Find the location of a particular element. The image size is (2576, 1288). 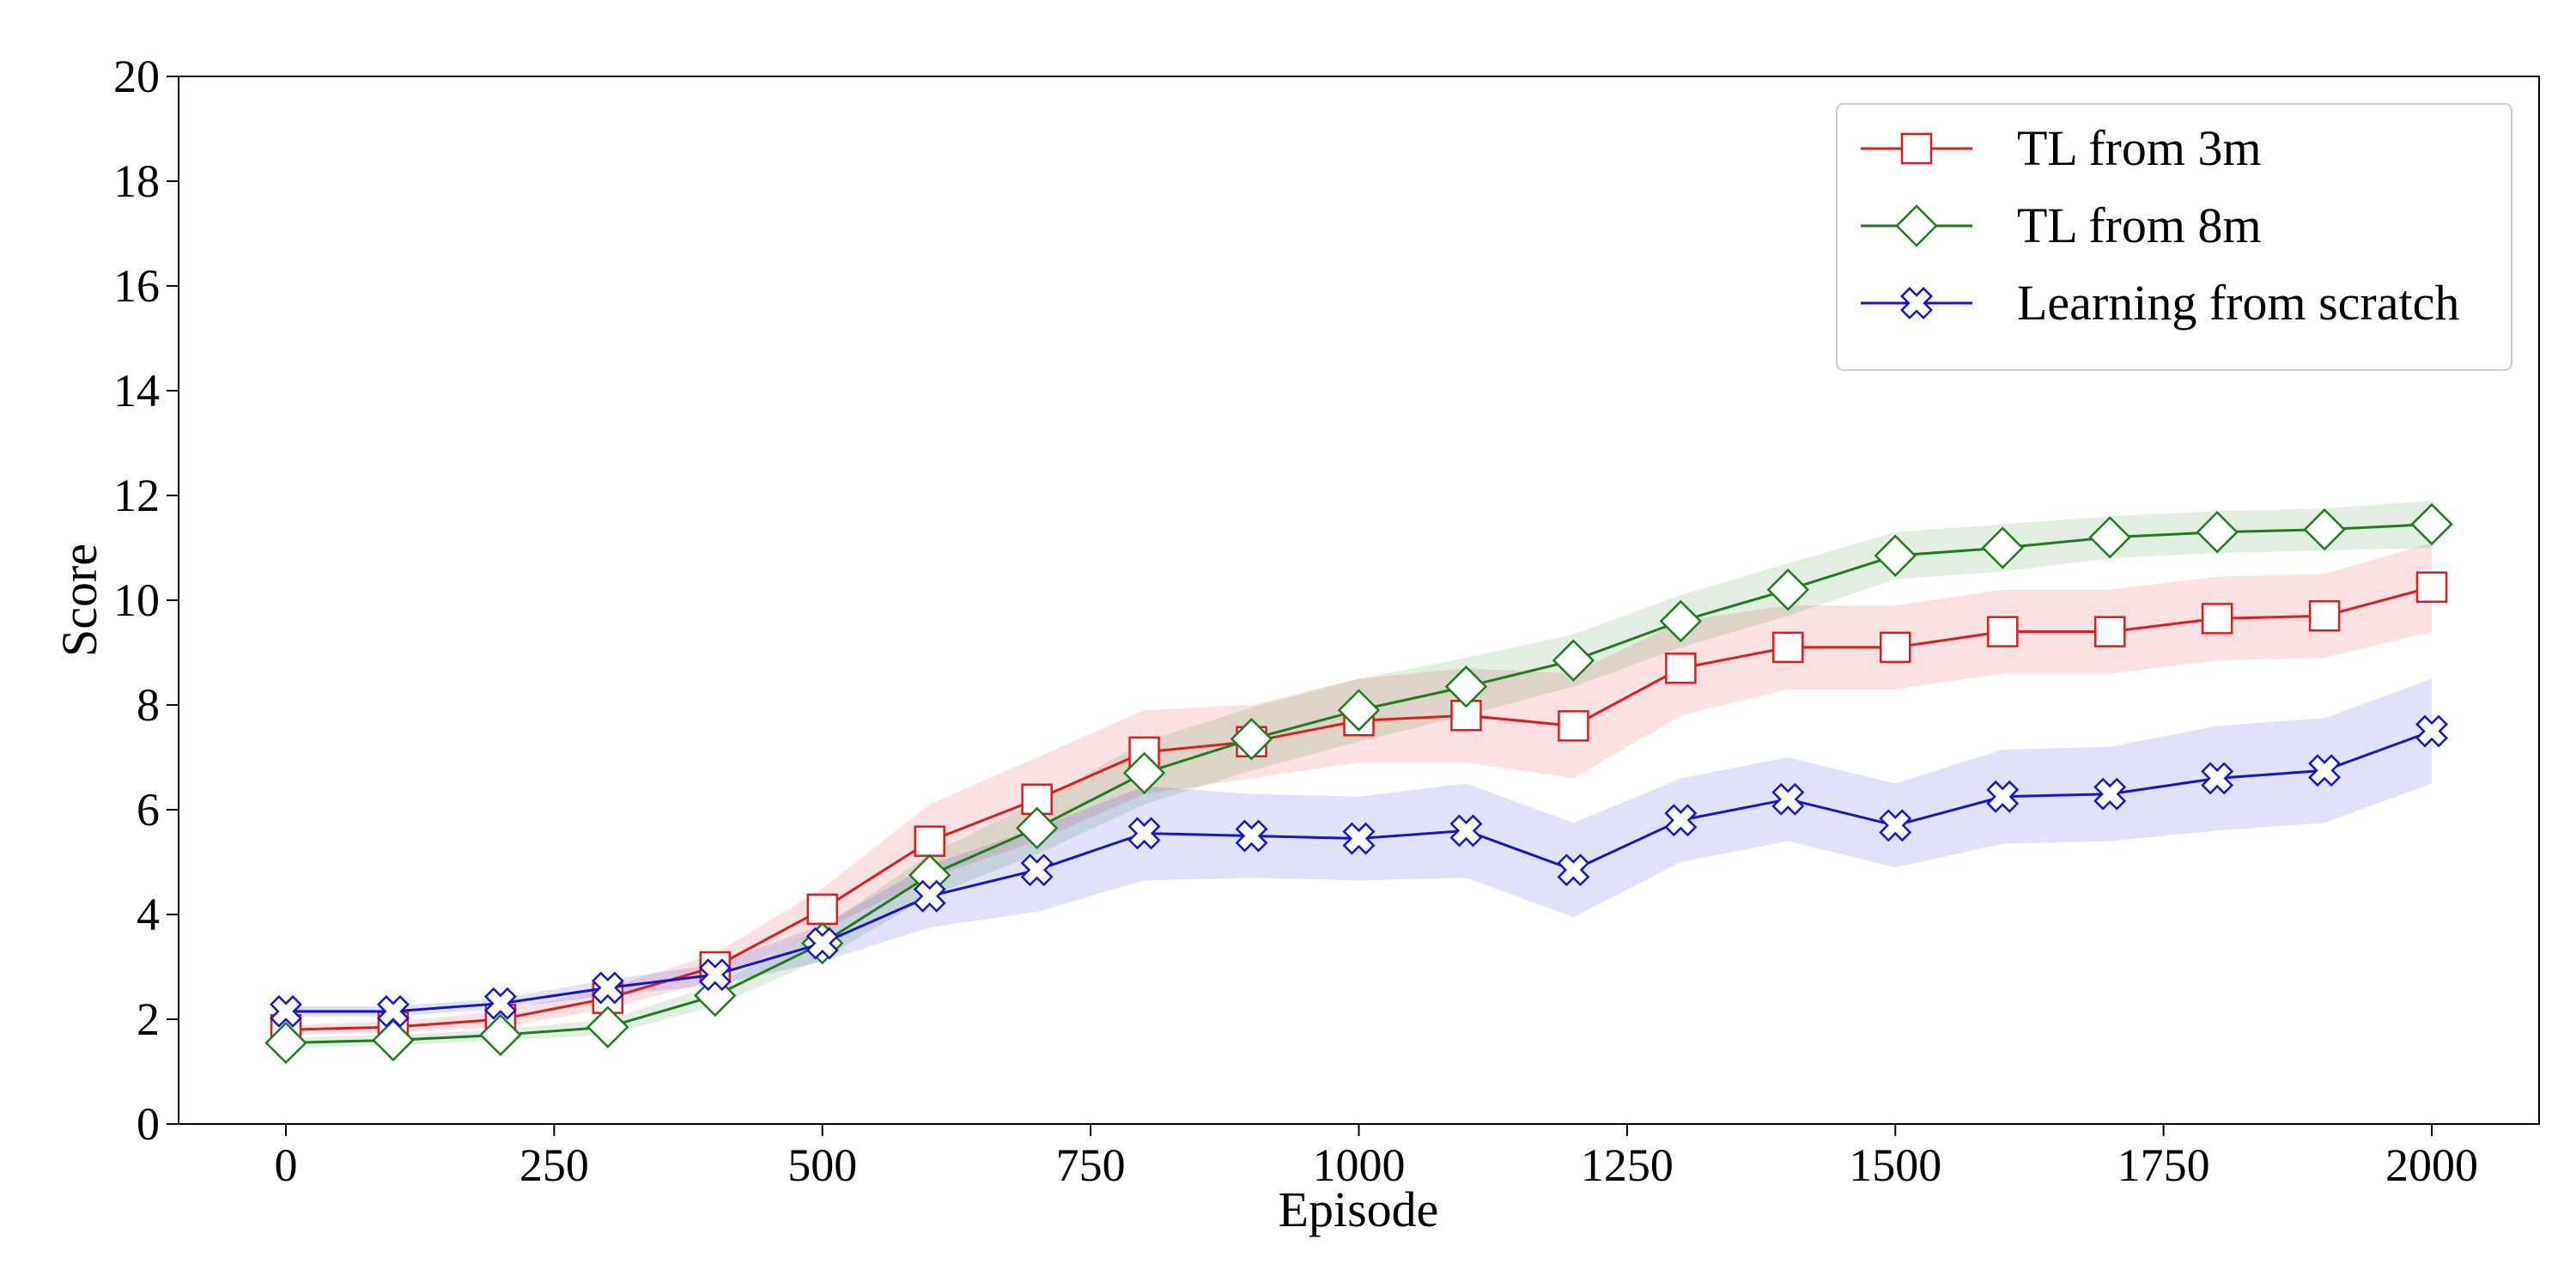

x-axis-label: Episode is located at coordinates (1359, 1210).